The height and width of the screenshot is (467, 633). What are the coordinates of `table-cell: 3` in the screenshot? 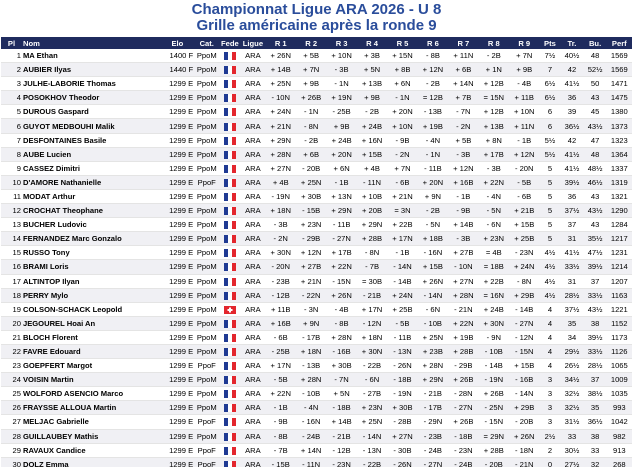 It's located at (550, 394).